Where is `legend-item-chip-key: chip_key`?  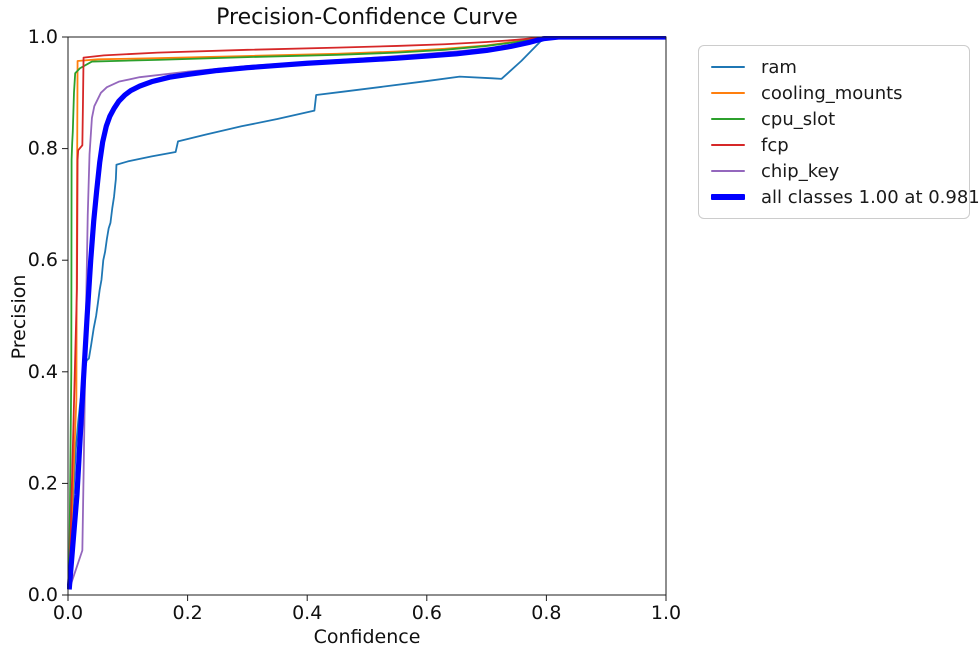 legend-item-chip-key: chip_key is located at coordinates (832, 171).